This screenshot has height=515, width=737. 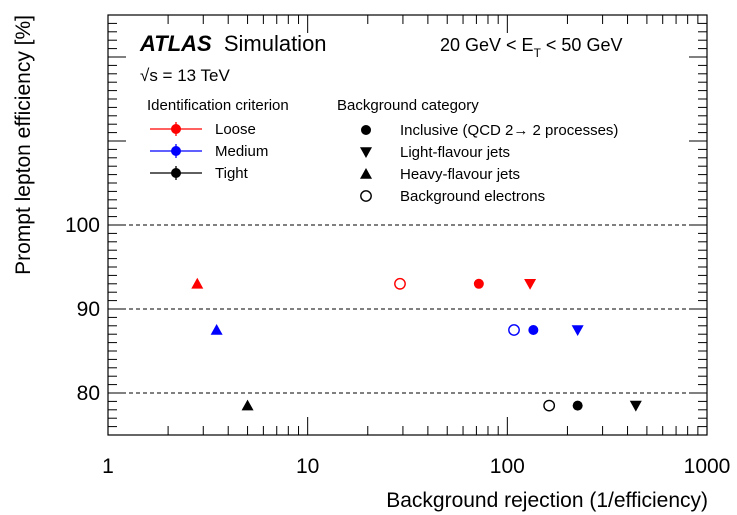 What do you see at coordinates (472, 196) in the screenshot?
I see `legend-label-background: Background electrons` at bounding box center [472, 196].